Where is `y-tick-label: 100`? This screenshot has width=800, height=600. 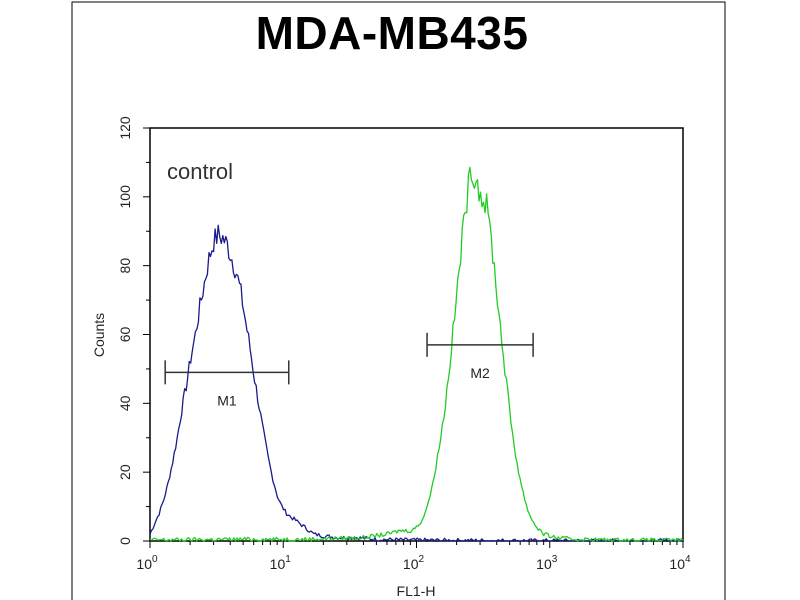
y-tick-label: 100 is located at coordinates (125, 197).